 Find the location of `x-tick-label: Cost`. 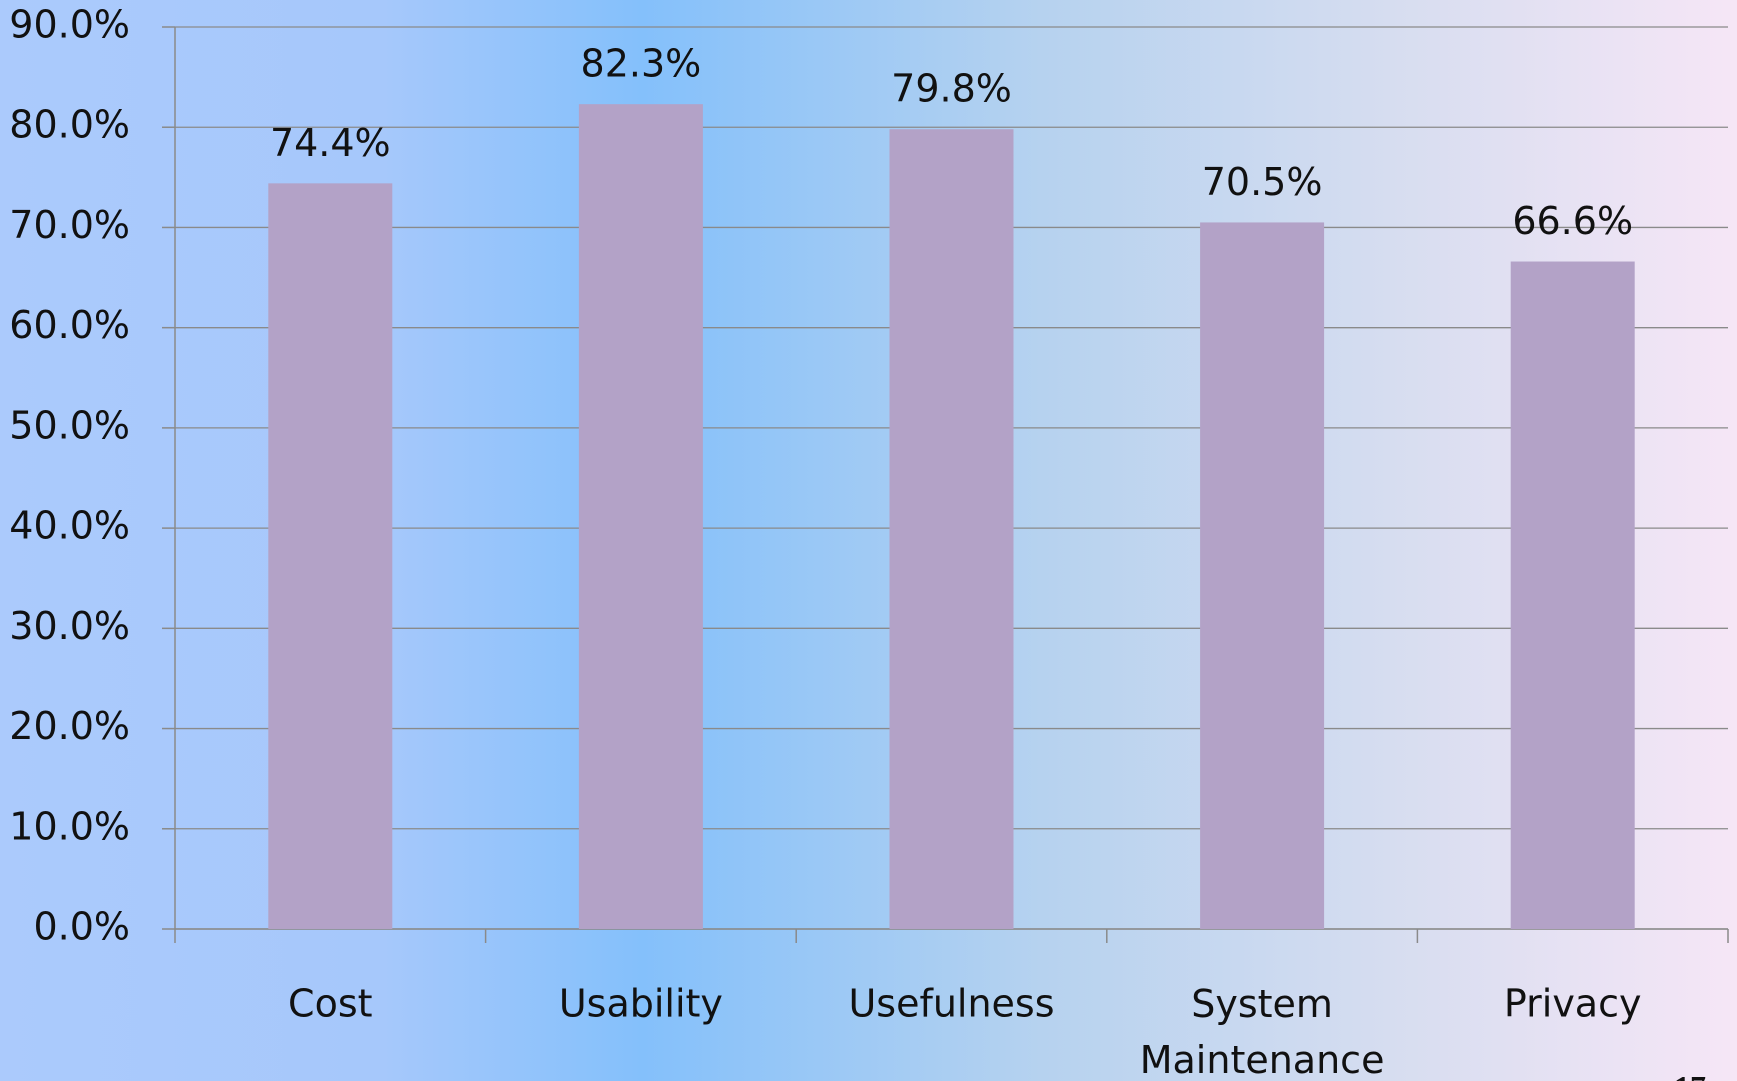

x-tick-label: Cost is located at coordinates (330, 1004).